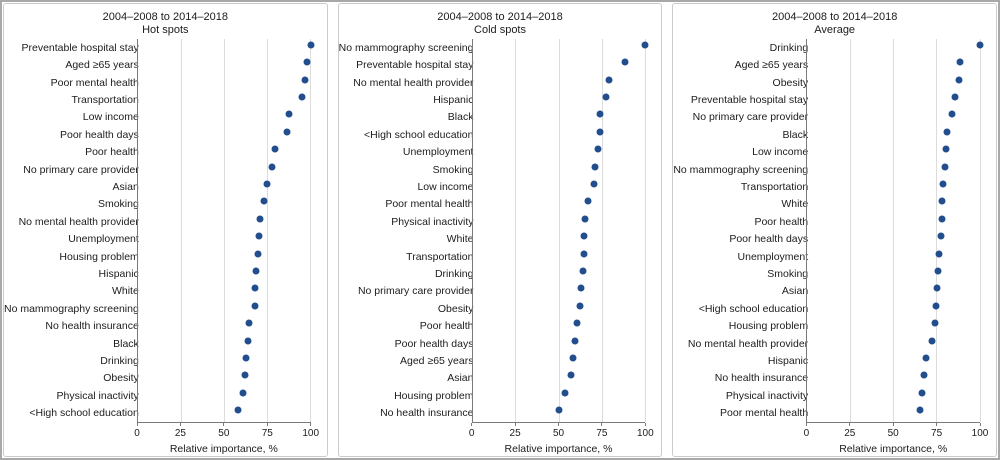 This screenshot has width=1000, height=460. I want to click on category-label: Poor health days, so click(99, 134).